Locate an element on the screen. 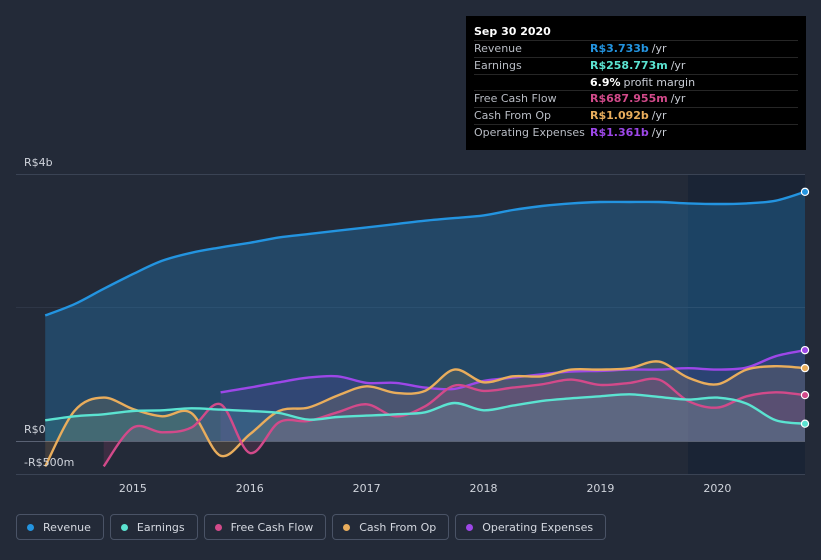  y-tick-label: R$4b is located at coordinates (38, 162).